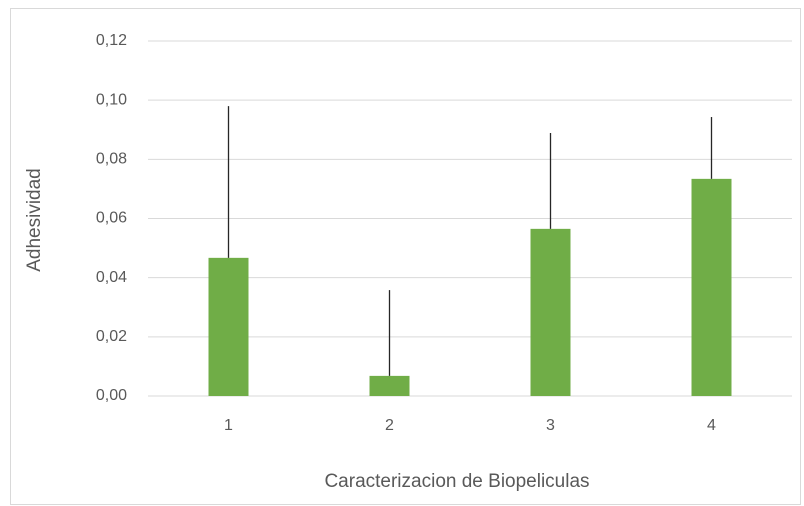 Image resolution: width=804 pixels, height=506 pixels. What do you see at coordinates (550, 425) in the screenshot?
I see `x-tick-label: 3` at bounding box center [550, 425].